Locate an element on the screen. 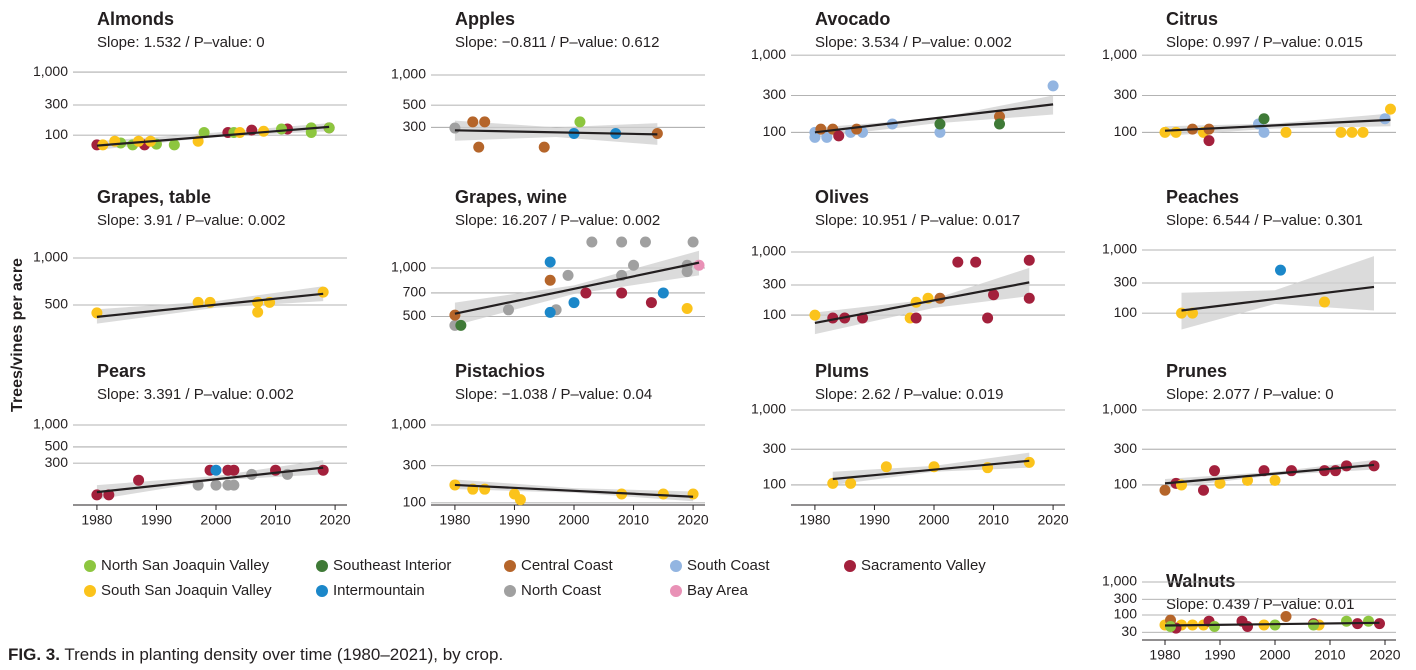  panel-subtitle: Slope: 10.951 / P–value: 0.017 is located at coordinates (917, 220).